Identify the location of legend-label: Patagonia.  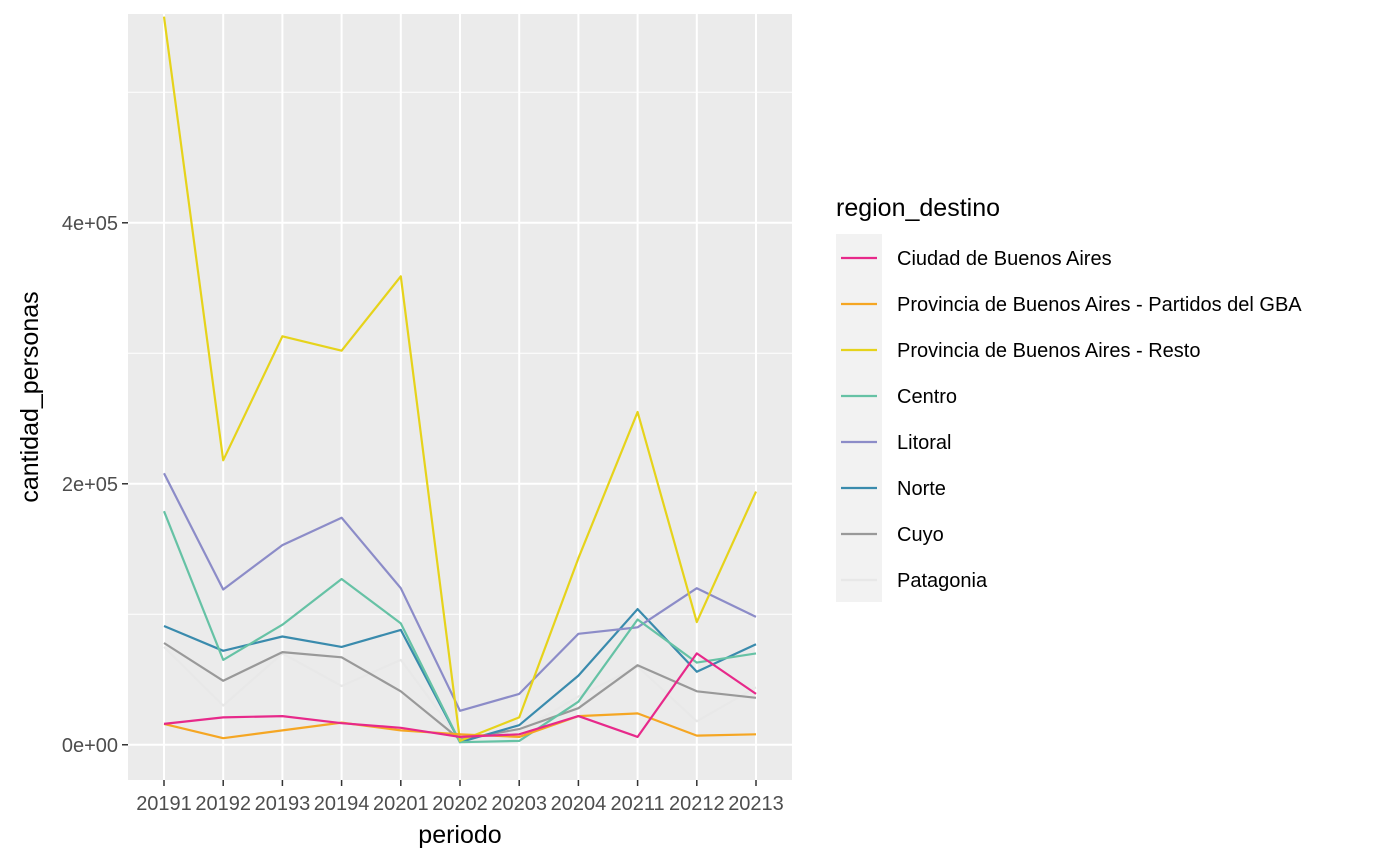
(942, 581).